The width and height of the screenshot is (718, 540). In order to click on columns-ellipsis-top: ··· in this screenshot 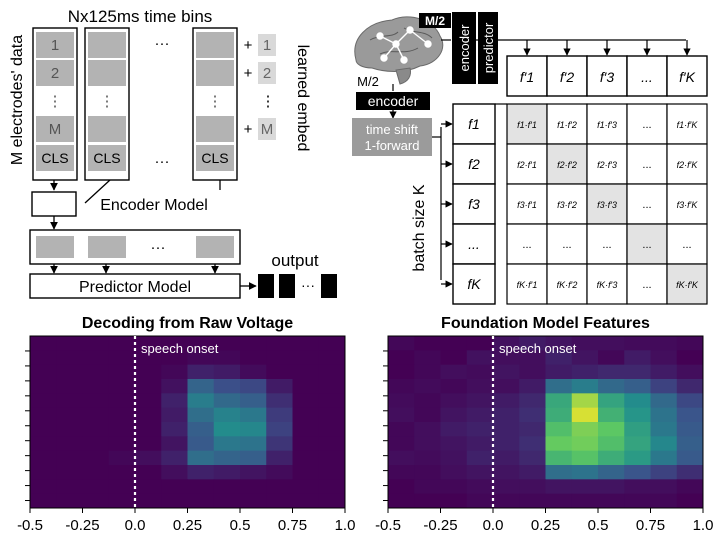, I will do `click(162, 43)`.